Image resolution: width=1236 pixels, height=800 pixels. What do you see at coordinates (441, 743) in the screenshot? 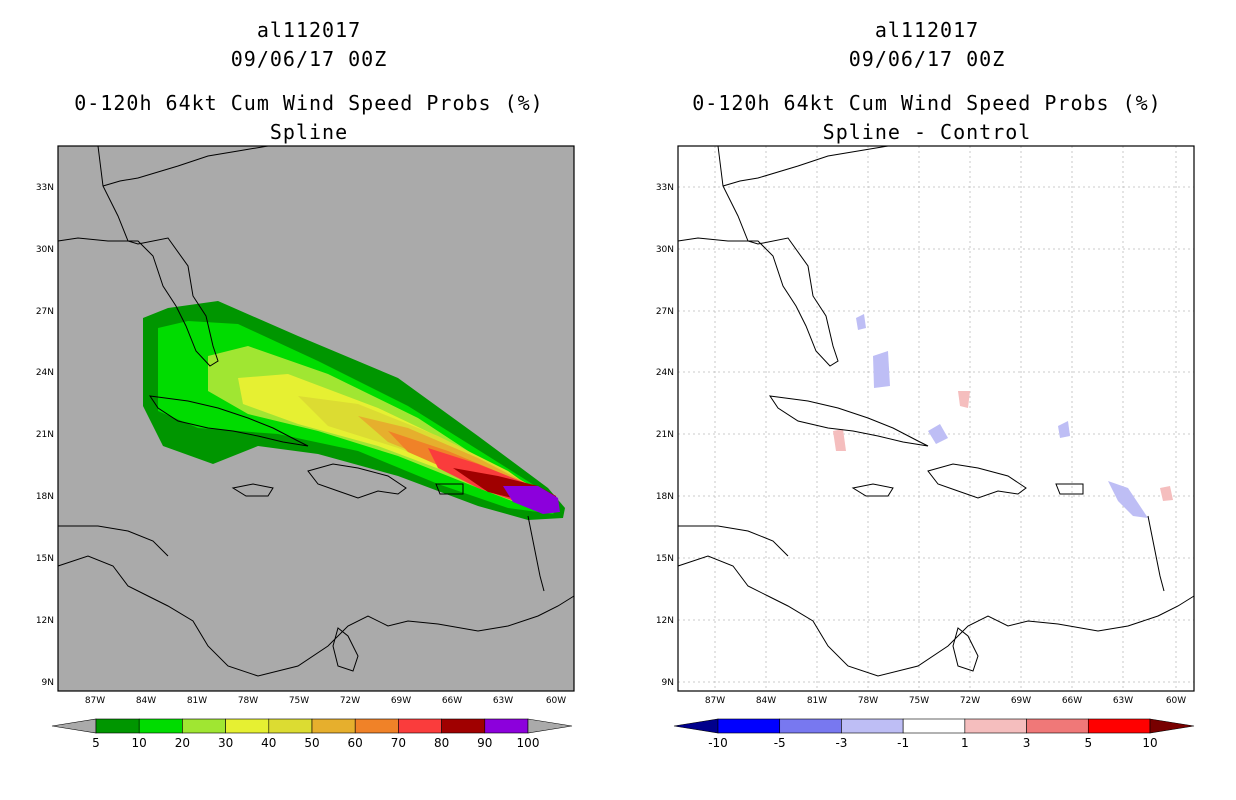
I see `colorbar-label: 80` at bounding box center [441, 743].